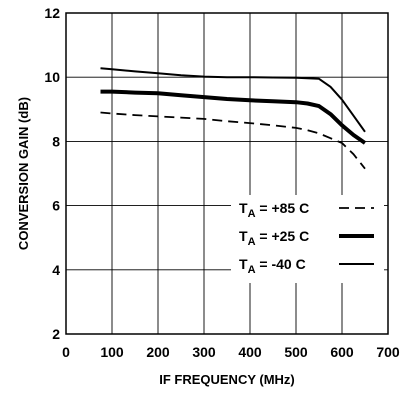 This screenshot has width=418, height=396. I want to click on x-tick-label: 0, so click(66, 352).